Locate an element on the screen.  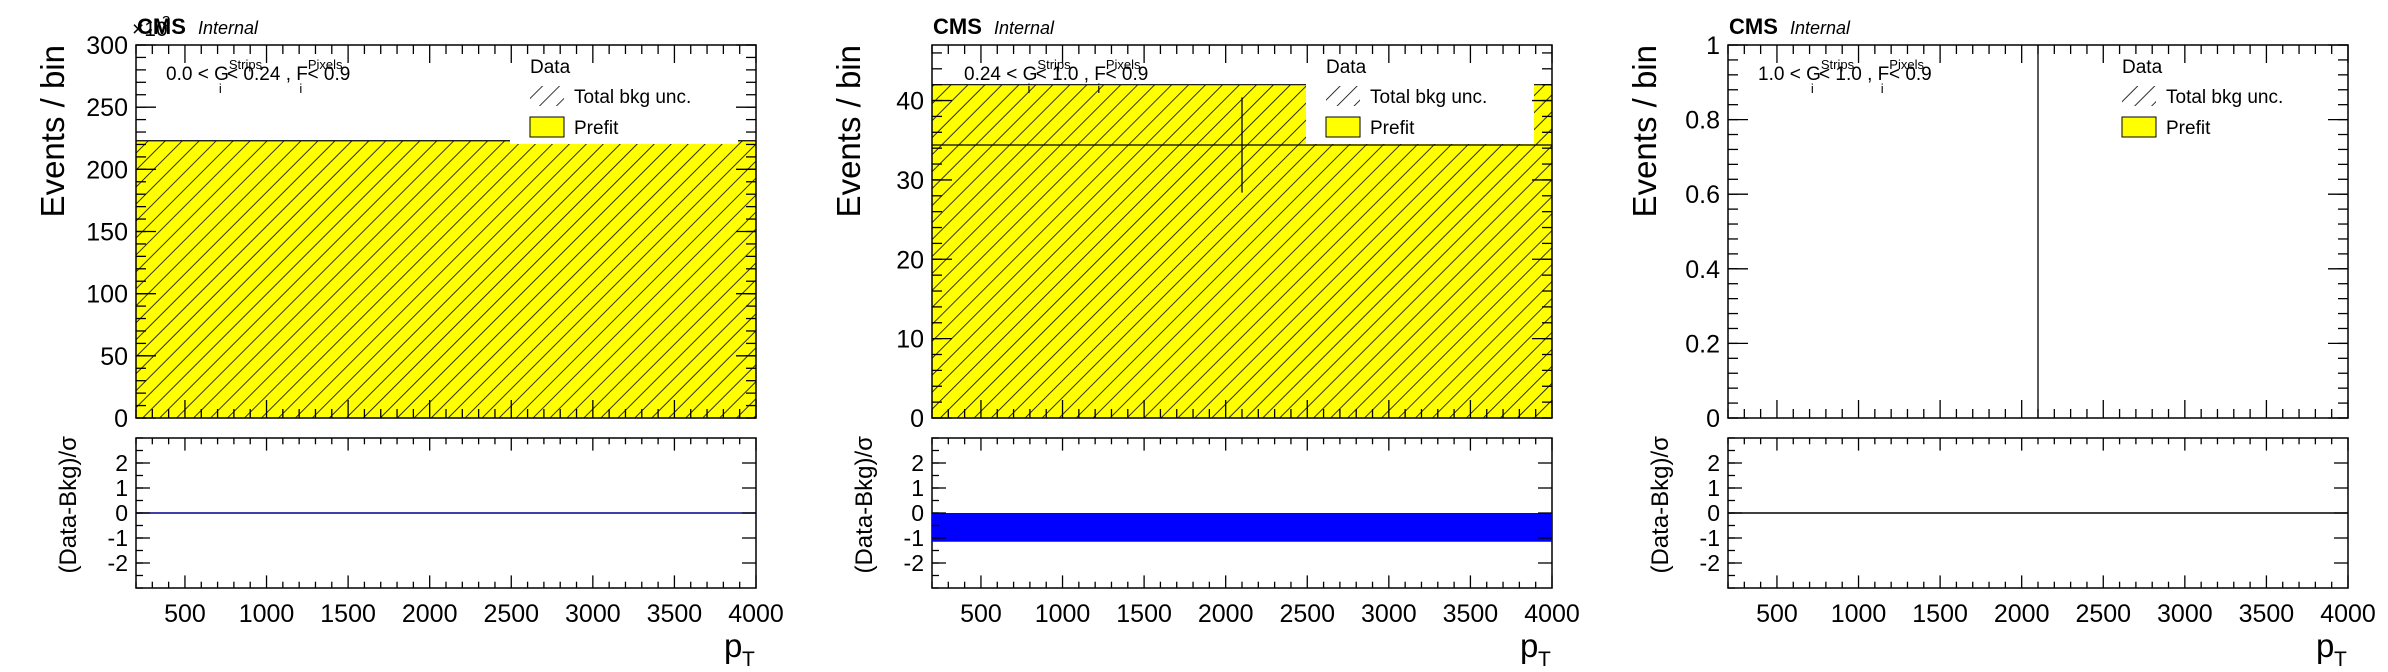
y-tick-label: 0.6 is located at coordinates (1702, 195).